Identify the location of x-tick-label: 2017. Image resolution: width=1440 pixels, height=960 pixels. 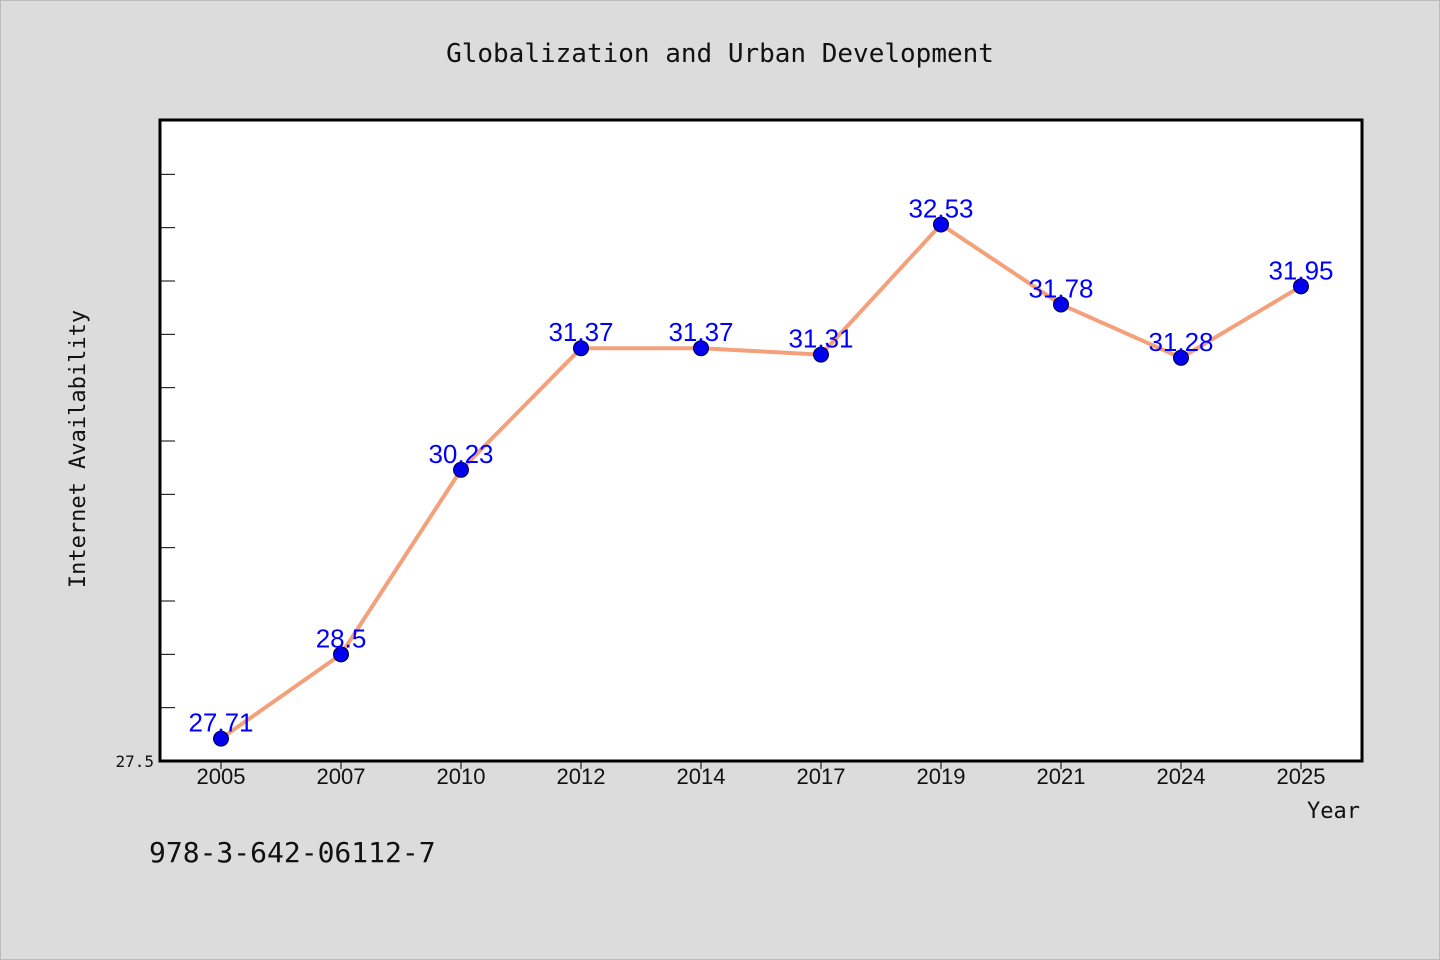
(821, 776).